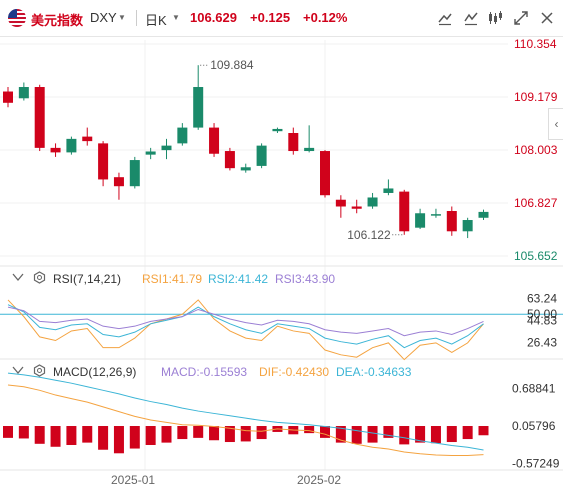 The image size is (563, 495). Describe the element at coordinates (172, 279) in the screenshot. I see `rsi1-value: RSI1:41.79` at that location.